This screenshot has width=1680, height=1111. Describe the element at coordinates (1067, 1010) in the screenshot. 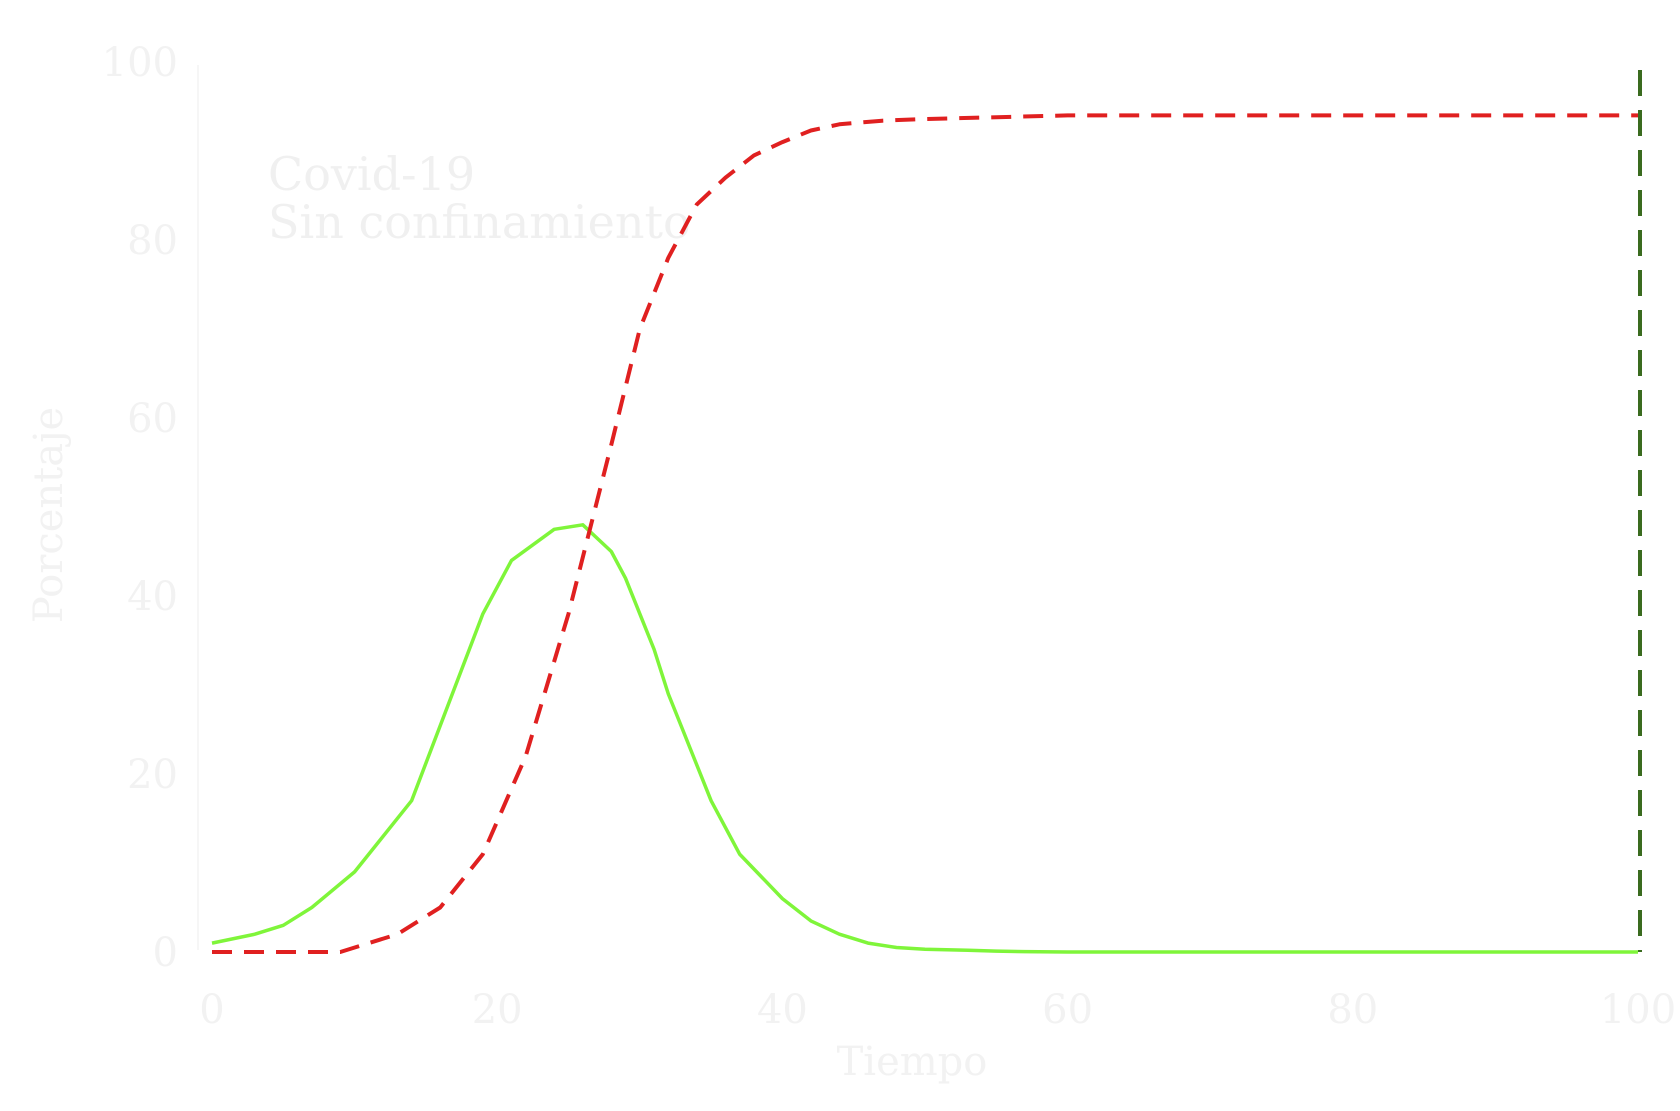

I see `x-tick-label: 60` at that location.